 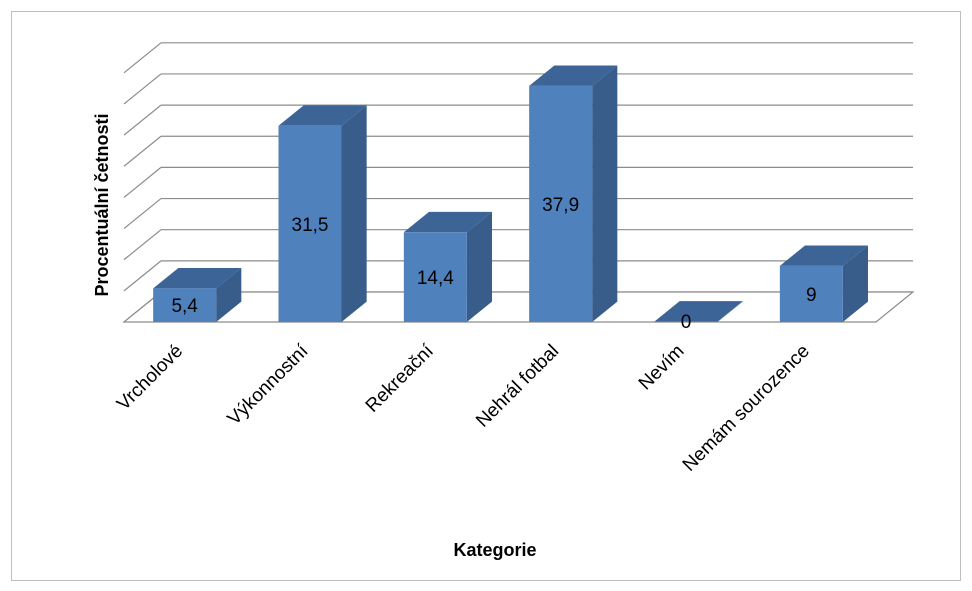 I want to click on y-axis-title: Procentuální četnosti, so click(x=102, y=204).